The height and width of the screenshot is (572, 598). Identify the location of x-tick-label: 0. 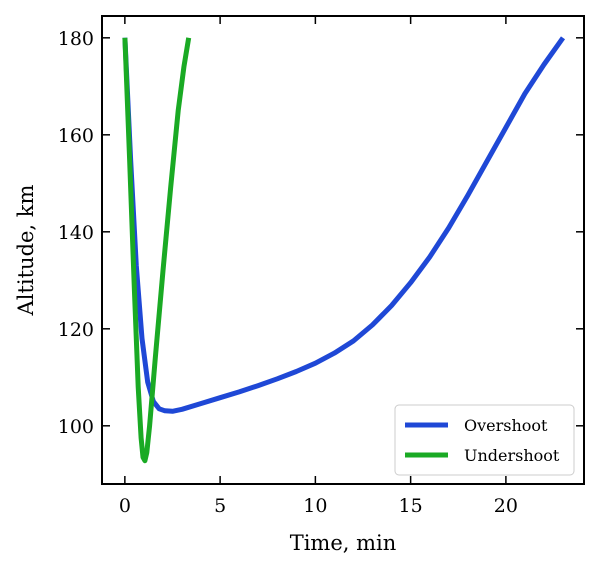
(125, 506).